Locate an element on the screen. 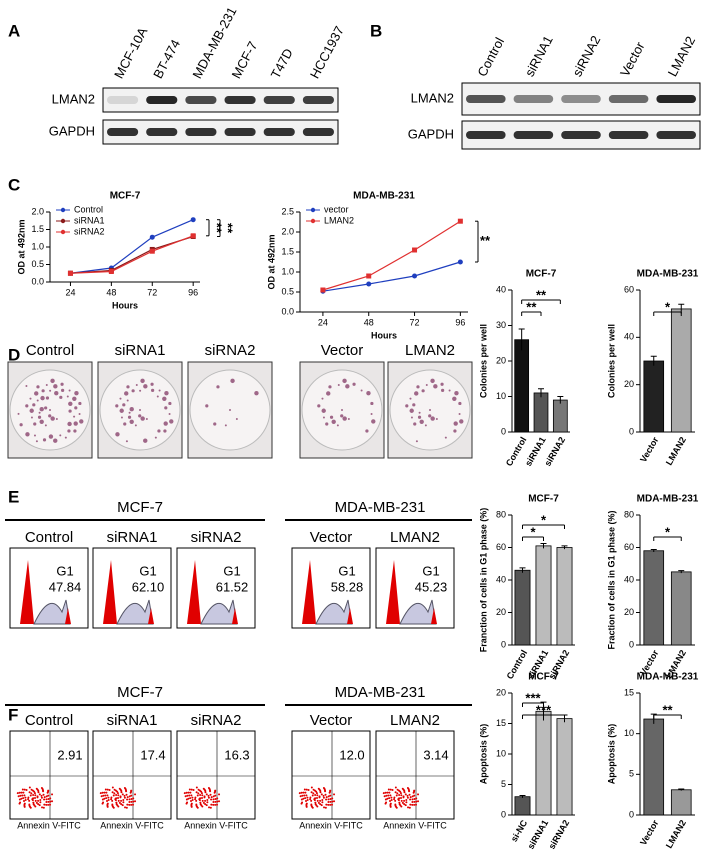 This screenshot has width=709, height=859. y-tick-label: 80 is located at coordinates (501, 514).